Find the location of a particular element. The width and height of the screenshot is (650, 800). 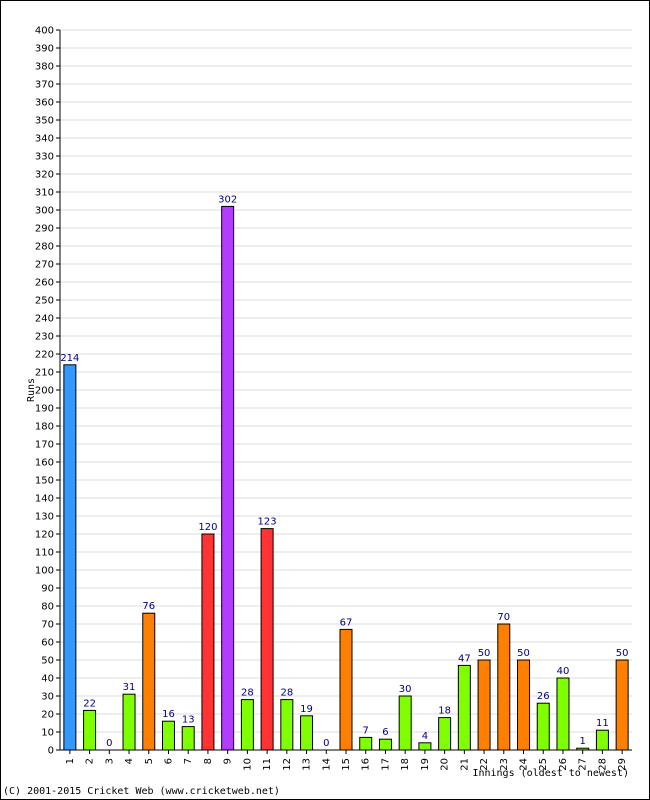

data-label: 22 is located at coordinates (89, 703).